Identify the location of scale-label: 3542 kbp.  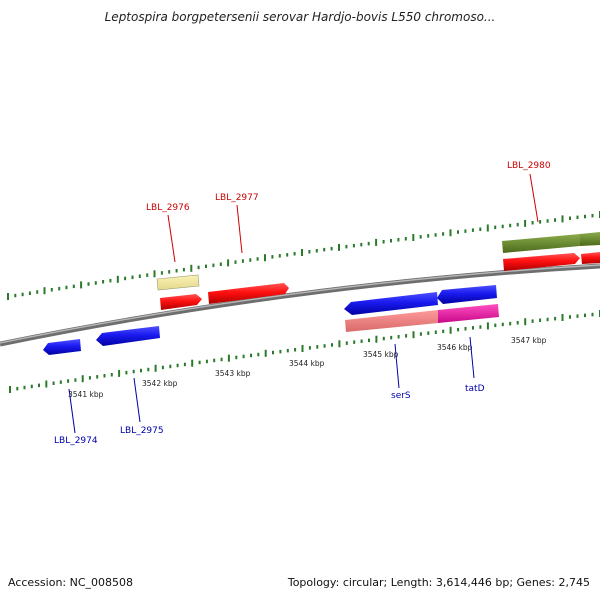
(160, 383).